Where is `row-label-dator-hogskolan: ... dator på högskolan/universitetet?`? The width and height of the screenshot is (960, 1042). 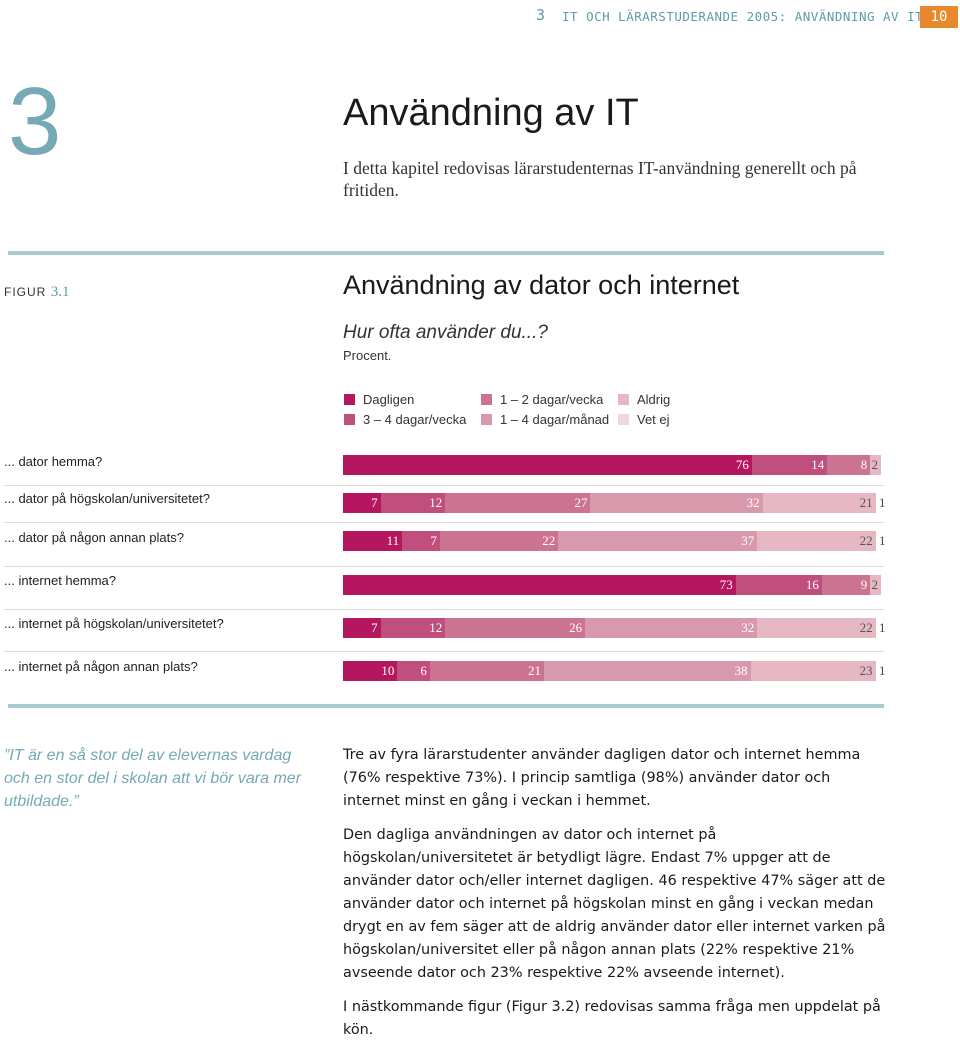
row-label-dator-hogskolan: ... dator på högskolan/universitetet? is located at coordinates (107, 498).